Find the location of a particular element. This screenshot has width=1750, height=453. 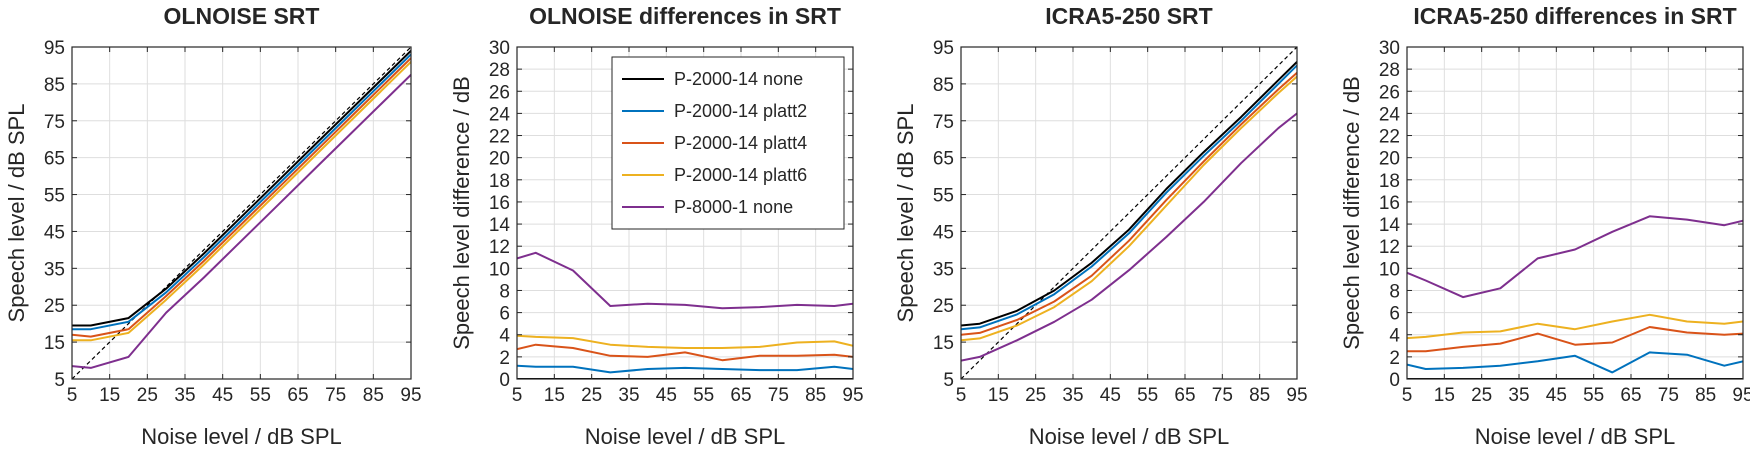

y-tick-label: 45 is located at coordinates (54, 232).